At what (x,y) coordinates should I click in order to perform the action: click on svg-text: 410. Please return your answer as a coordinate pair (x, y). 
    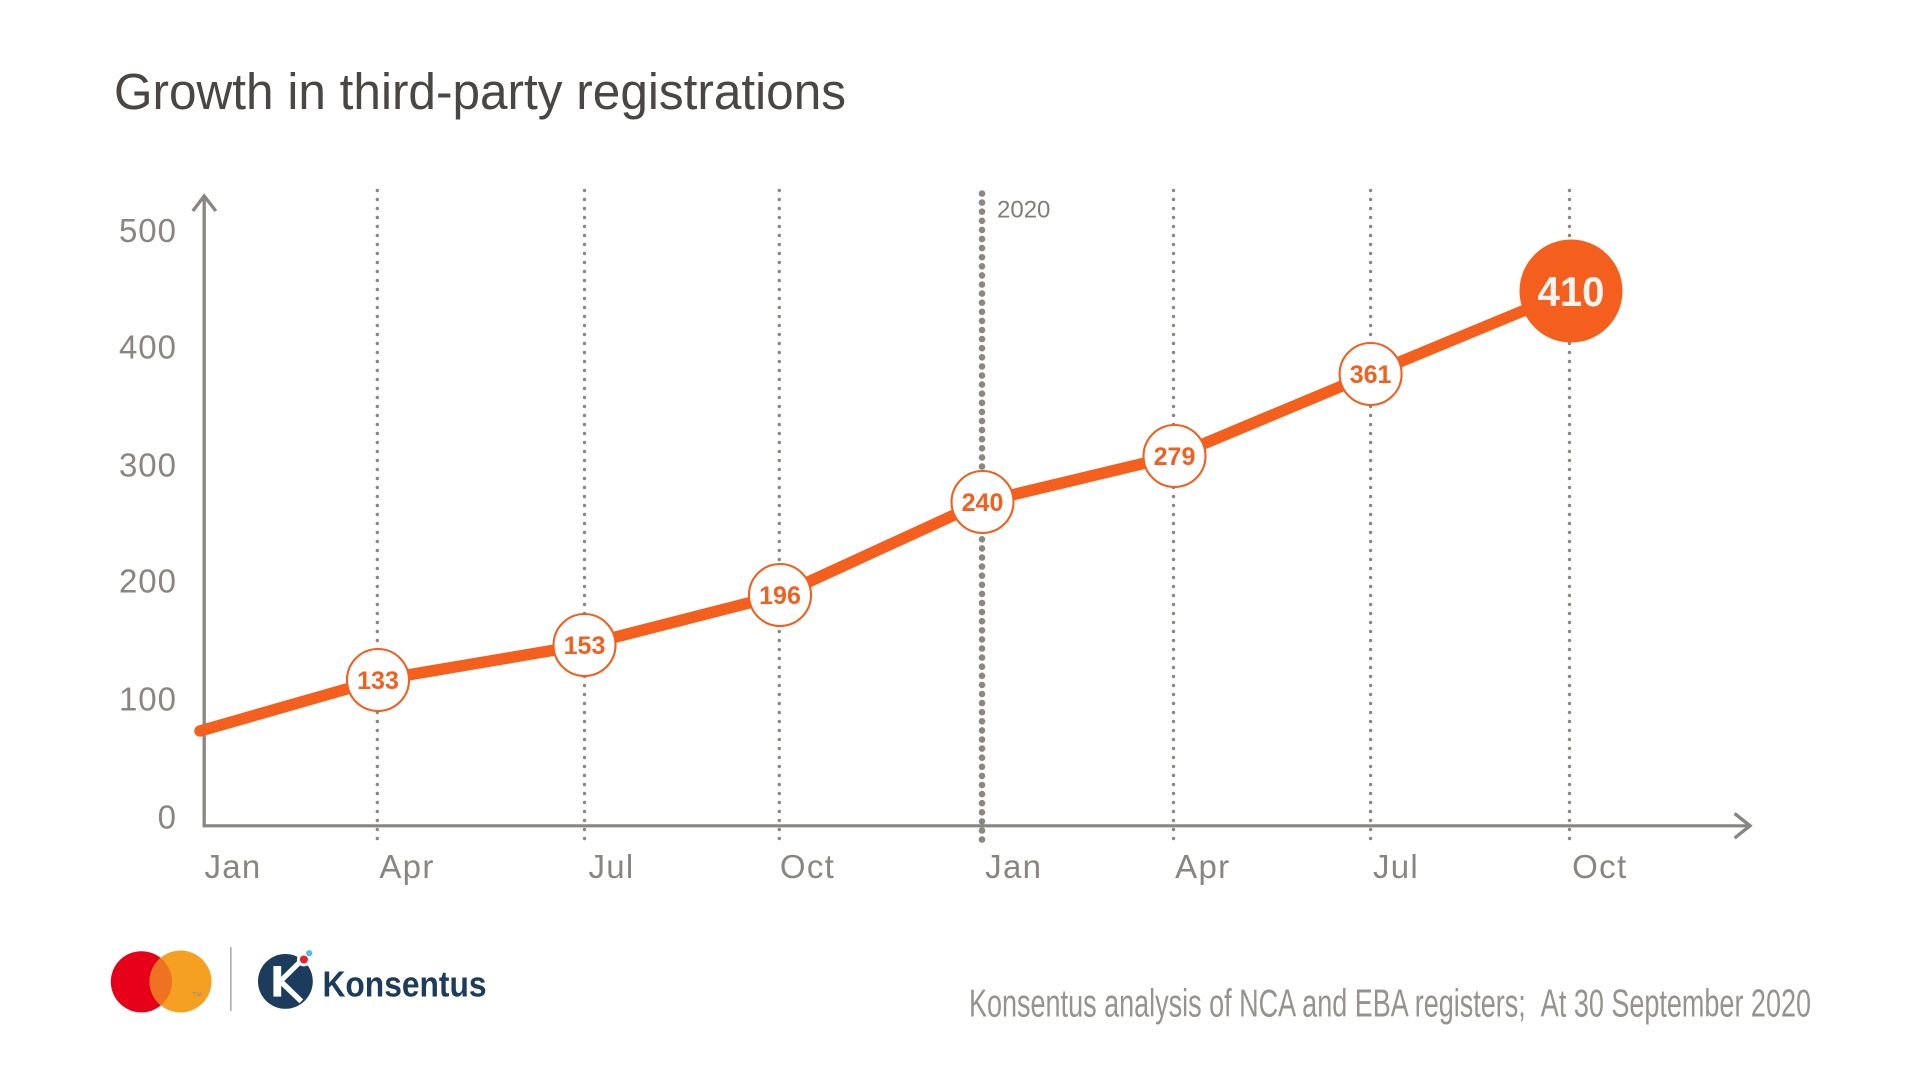
    Looking at the image, I should click on (1571, 291).